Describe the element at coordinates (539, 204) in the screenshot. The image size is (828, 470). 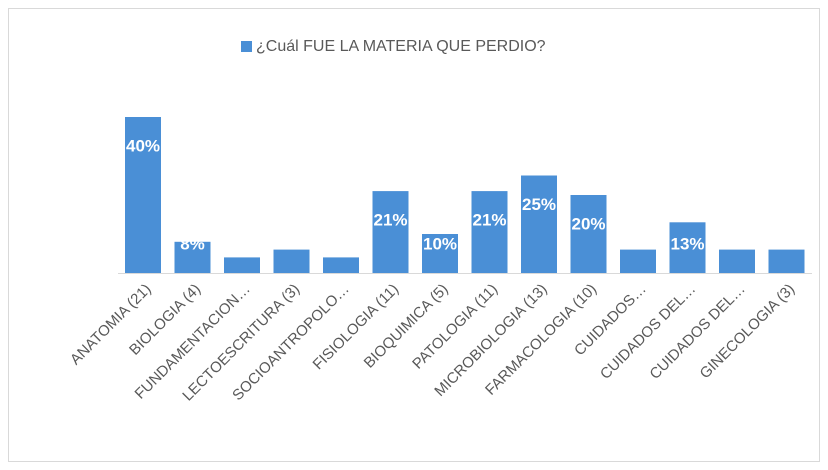
I see `data-label: 25%` at that location.